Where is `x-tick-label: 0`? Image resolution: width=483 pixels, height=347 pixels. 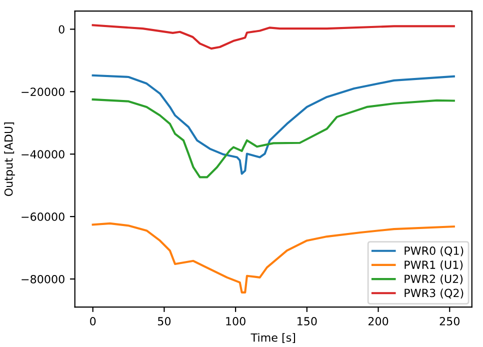
x-tick-label: 0 is located at coordinates (93, 321).